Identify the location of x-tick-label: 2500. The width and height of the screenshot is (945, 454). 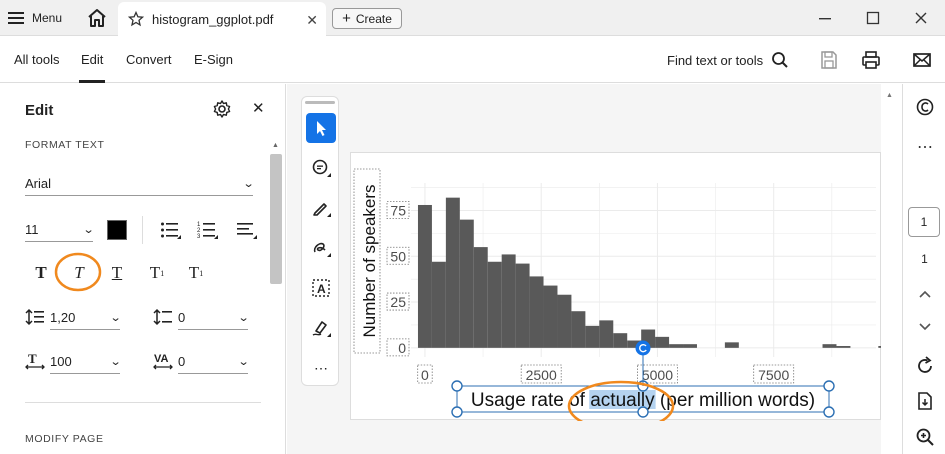
(541, 375).